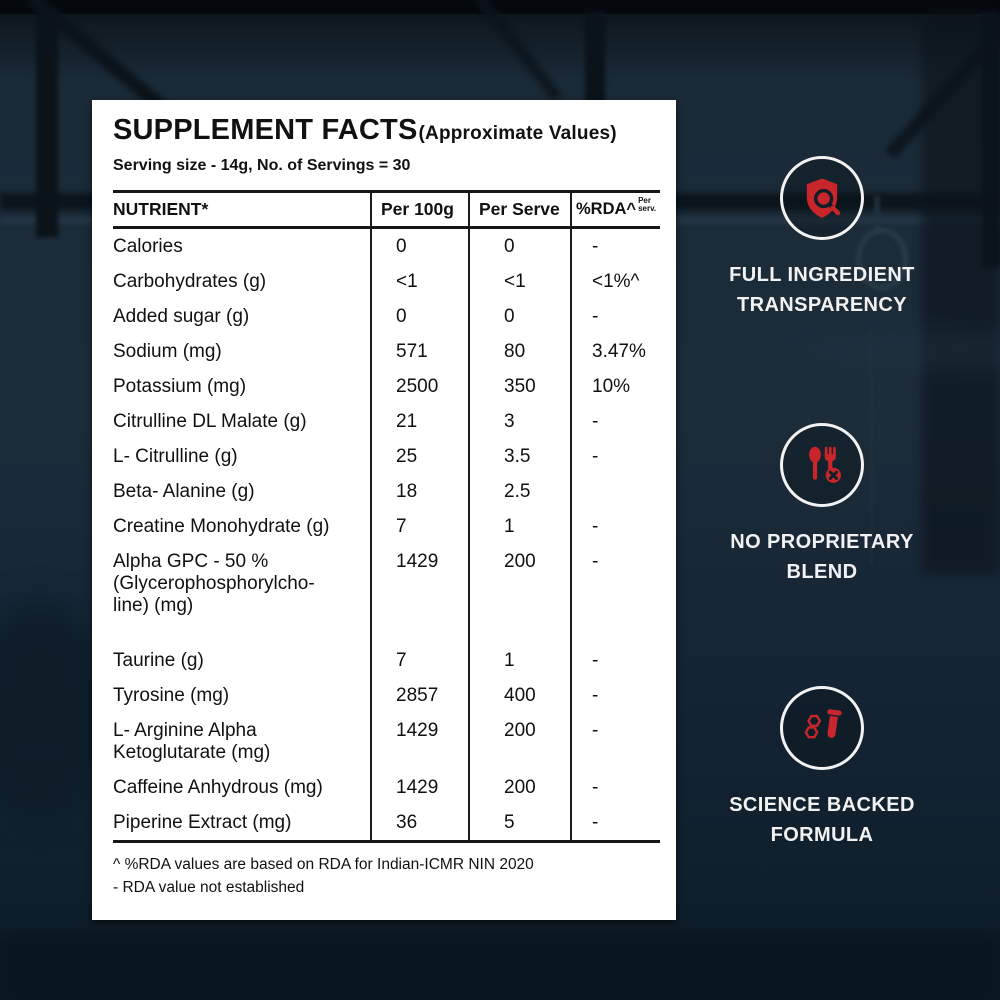 The width and height of the screenshot is (1000, 1000). I want to click on test-tube-molecule-icon, so click(823, 724).